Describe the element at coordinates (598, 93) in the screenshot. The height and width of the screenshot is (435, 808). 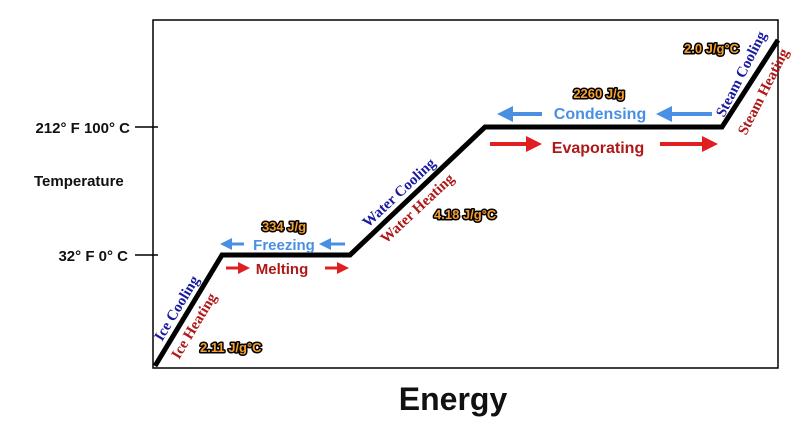
I see `vaporization-latent-heat: 2260 J/g` at that location.